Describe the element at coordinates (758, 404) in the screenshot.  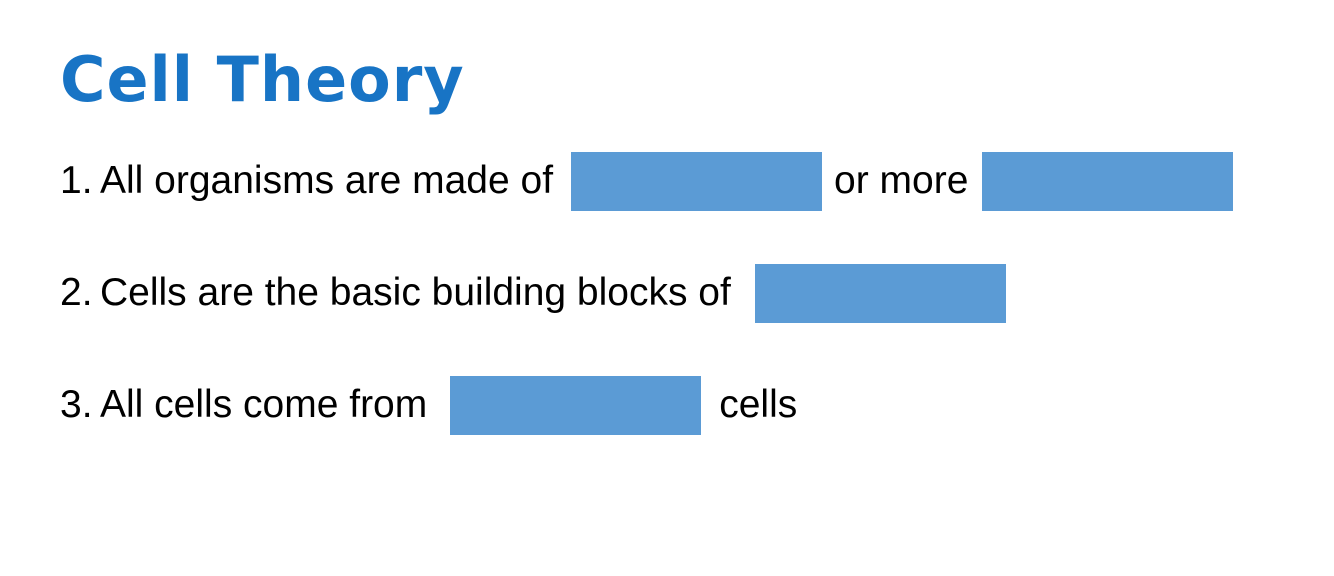
I see `item-text: cells` at that location.